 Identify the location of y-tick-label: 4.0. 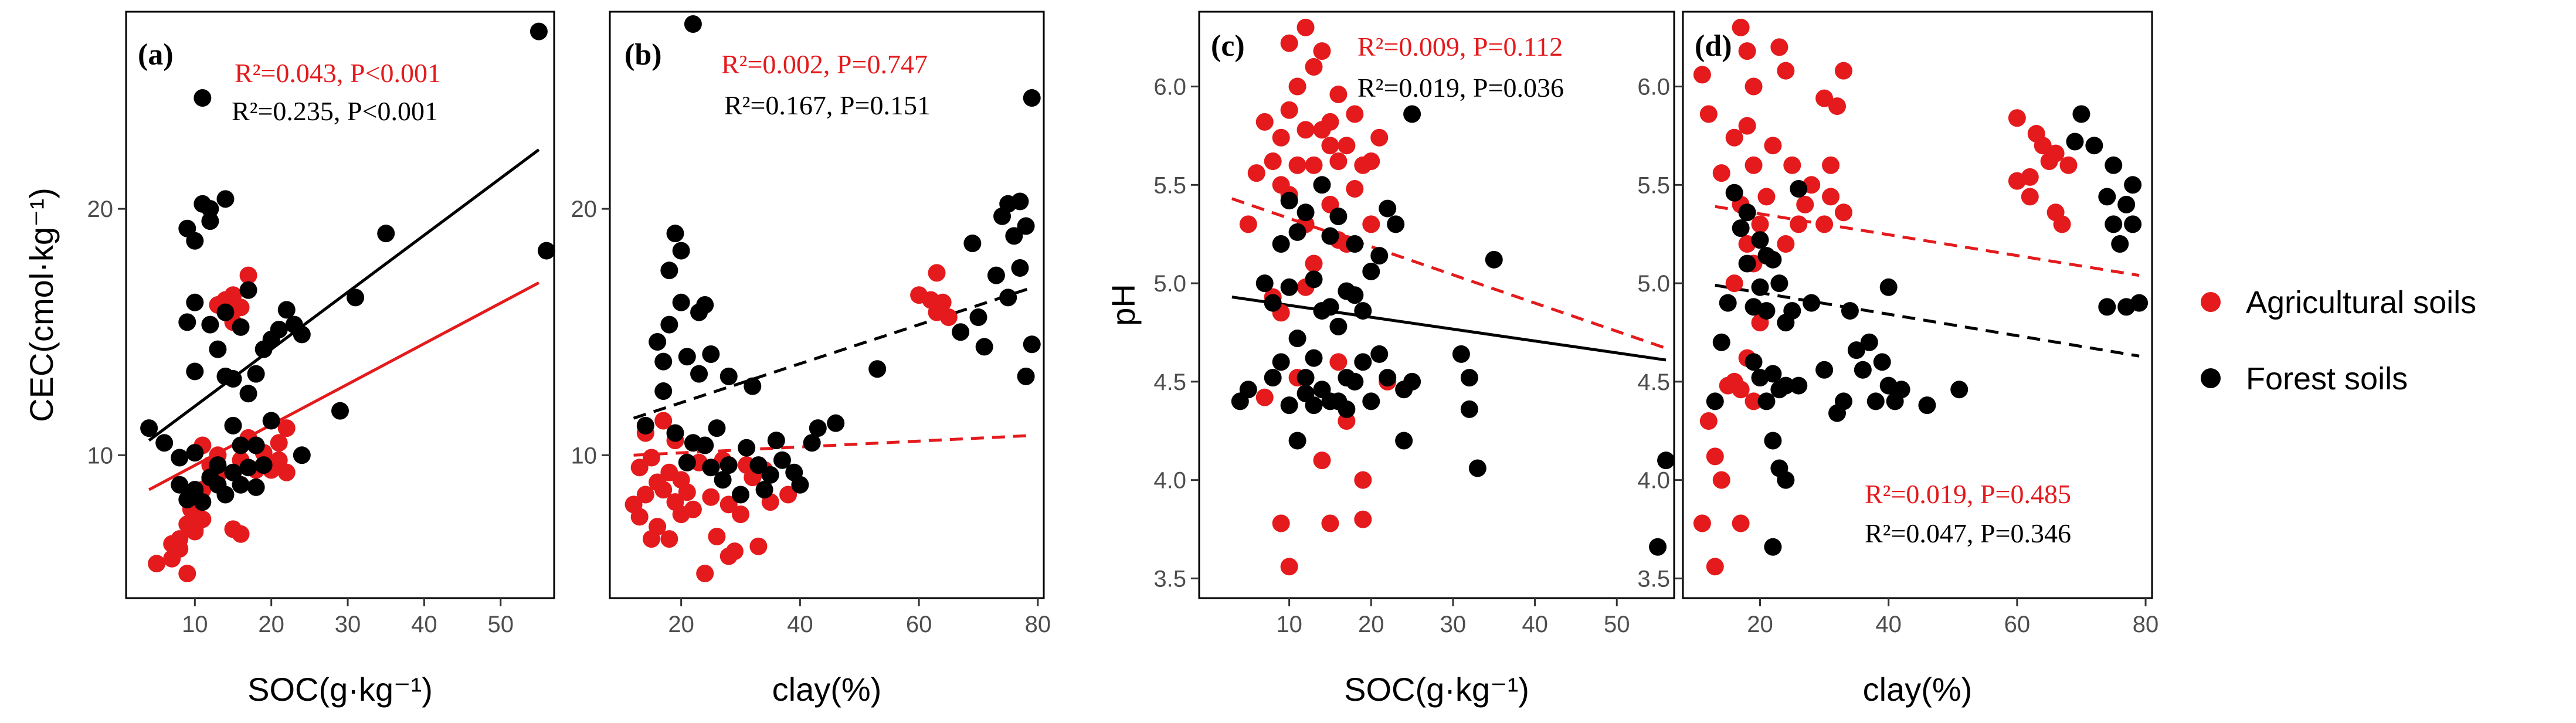
(1653, 481).